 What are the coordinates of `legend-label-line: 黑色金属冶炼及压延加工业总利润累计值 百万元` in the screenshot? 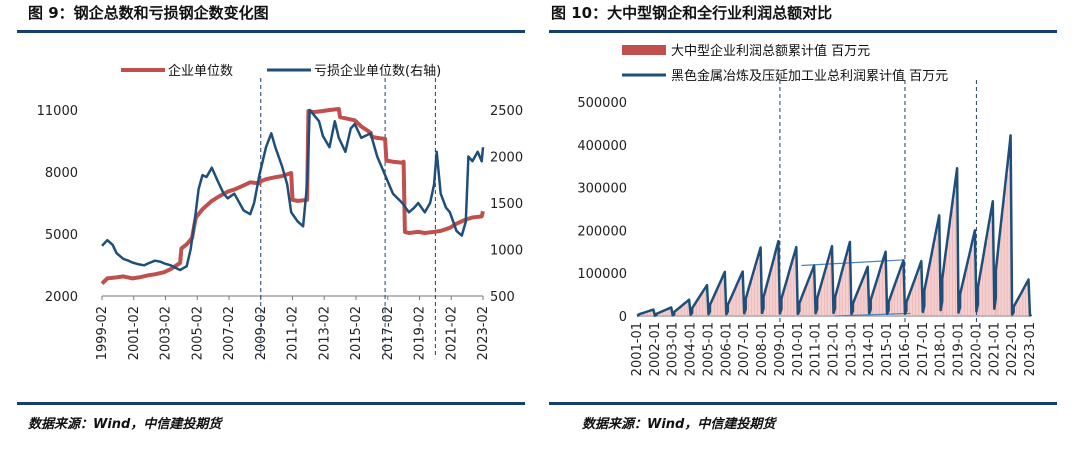 It's located at (809, 76).